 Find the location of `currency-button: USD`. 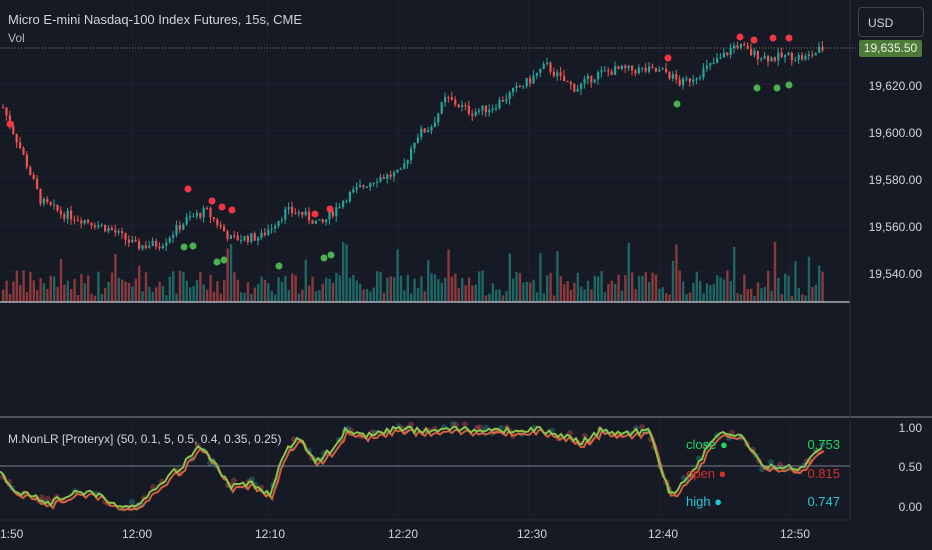

currency-button: USD is located at coordinates (891, 22).